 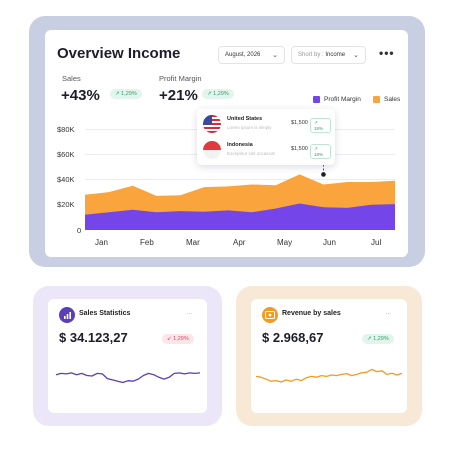 What do you see at coordinates (329, 356) in the screenshot?
I see `revenue-card: Revenue by sales ... $ 2.968,67 ↗ 1,29%` at bounding box center [329, 356].